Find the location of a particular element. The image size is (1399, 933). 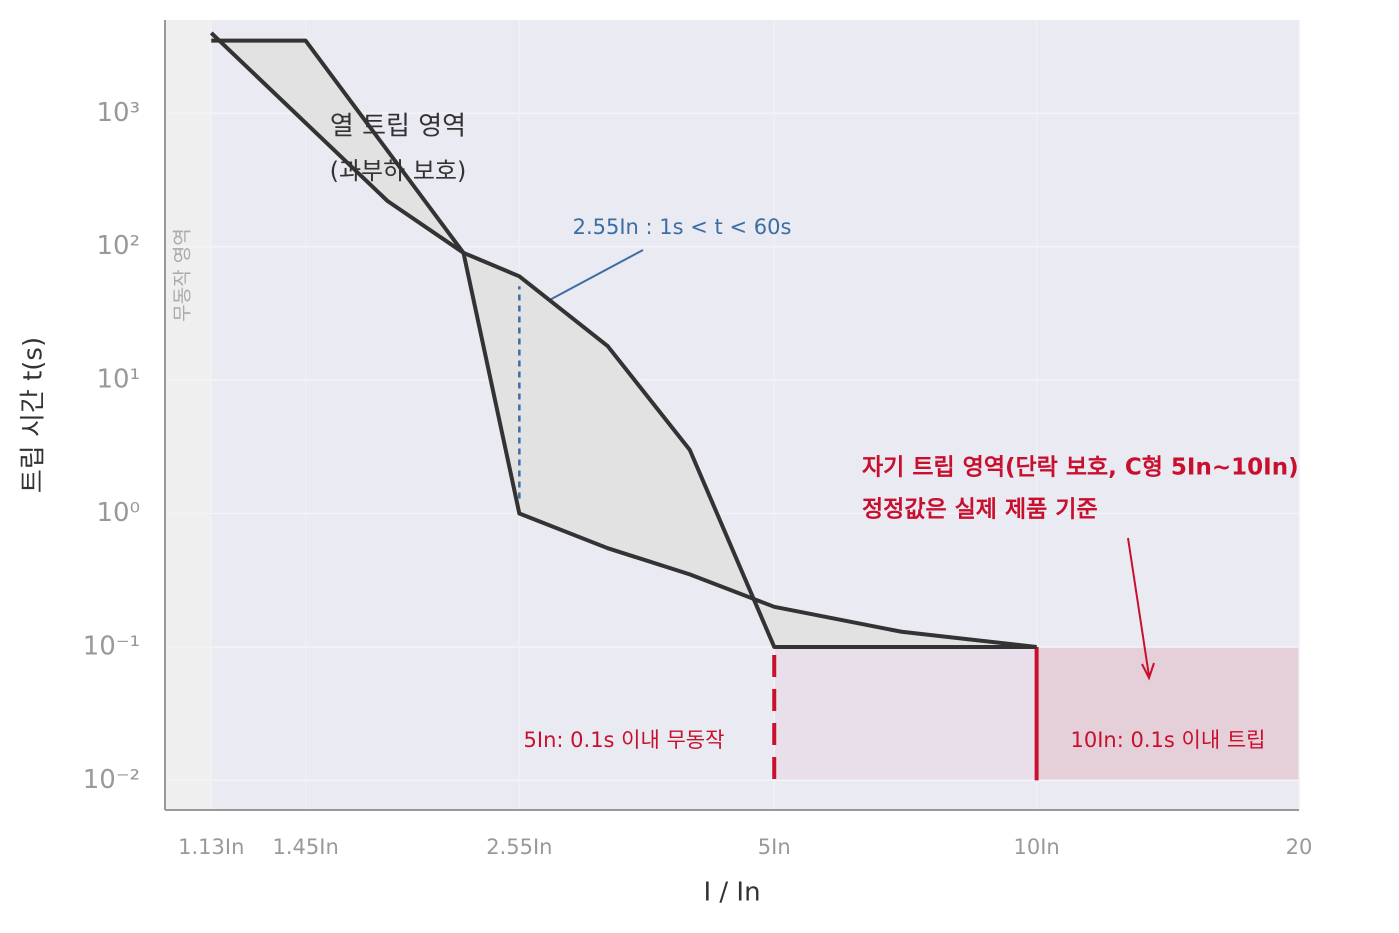

y-tick-label: 10⁻¹ is located at coordinates (111, 646).